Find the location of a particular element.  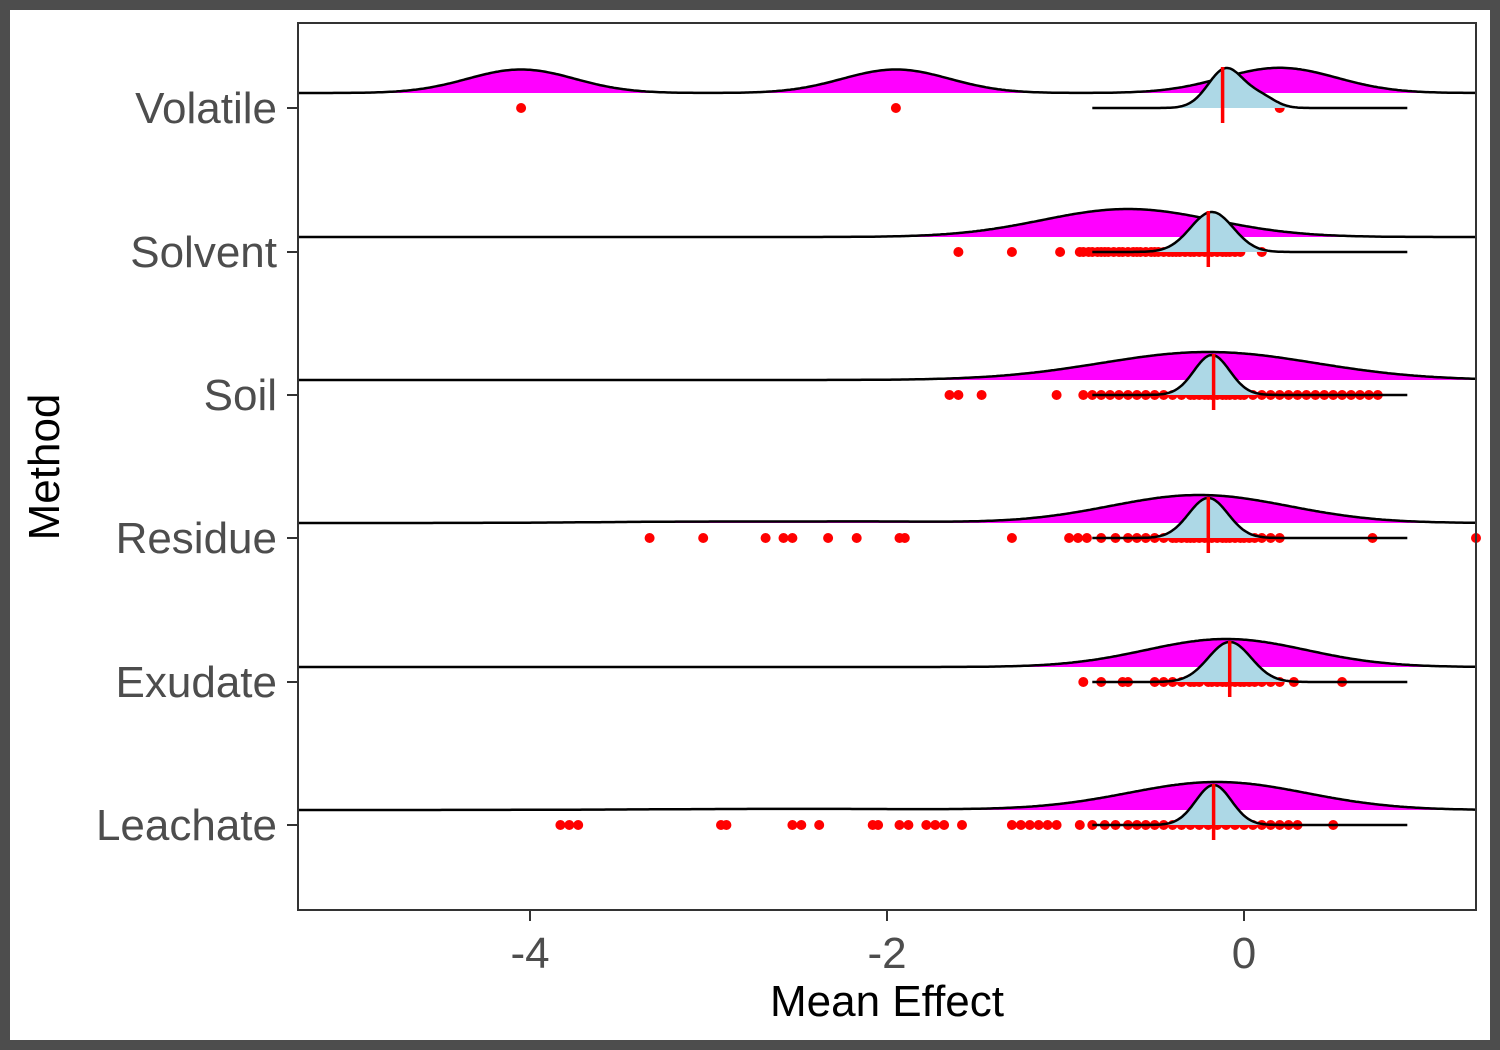

x-tick-label-1: -2 is located at coordinates (886, 953).